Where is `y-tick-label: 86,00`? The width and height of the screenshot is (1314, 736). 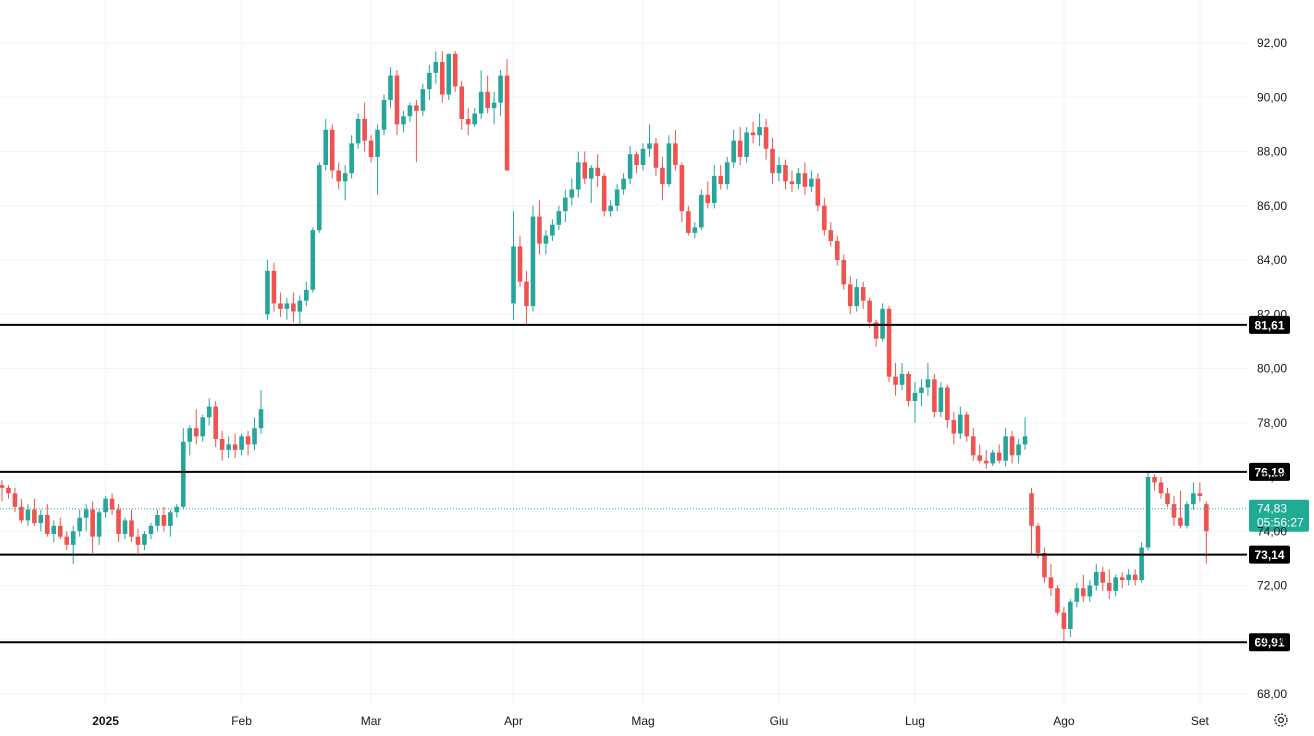
y-tick-label: 86,00 is located at coordinates (1272, 206).